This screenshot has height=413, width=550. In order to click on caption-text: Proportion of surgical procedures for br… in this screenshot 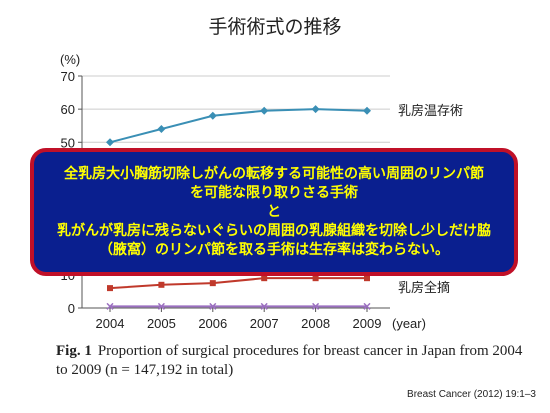, I will do `click(289, 360)`.